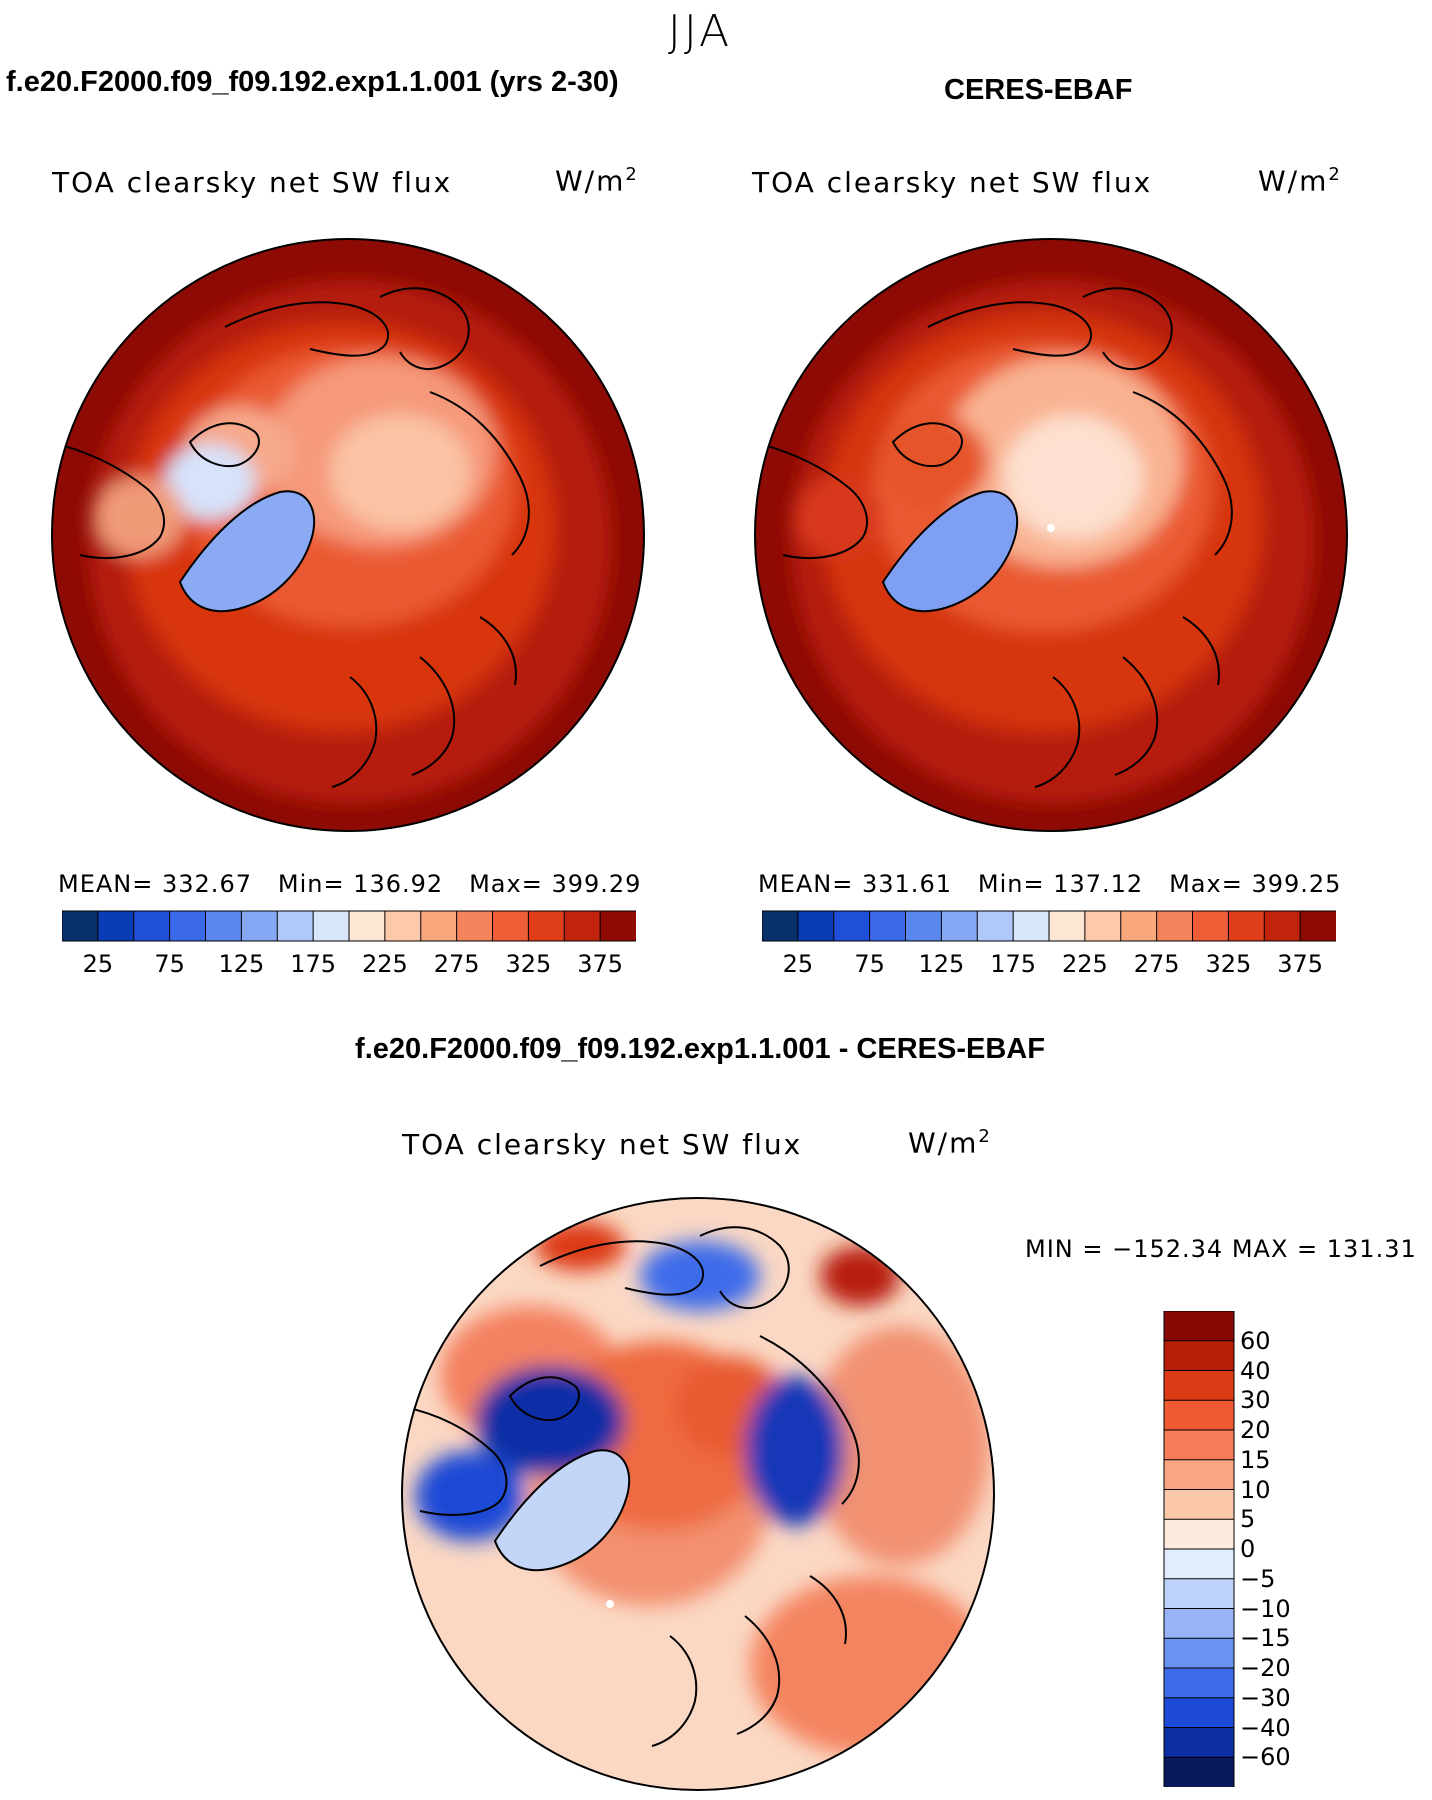  What do you see at coordinates (528, 964) in the screenshot?
I see `panel1-colorbar-tick-label: 325` at bounding box center [528, 964].